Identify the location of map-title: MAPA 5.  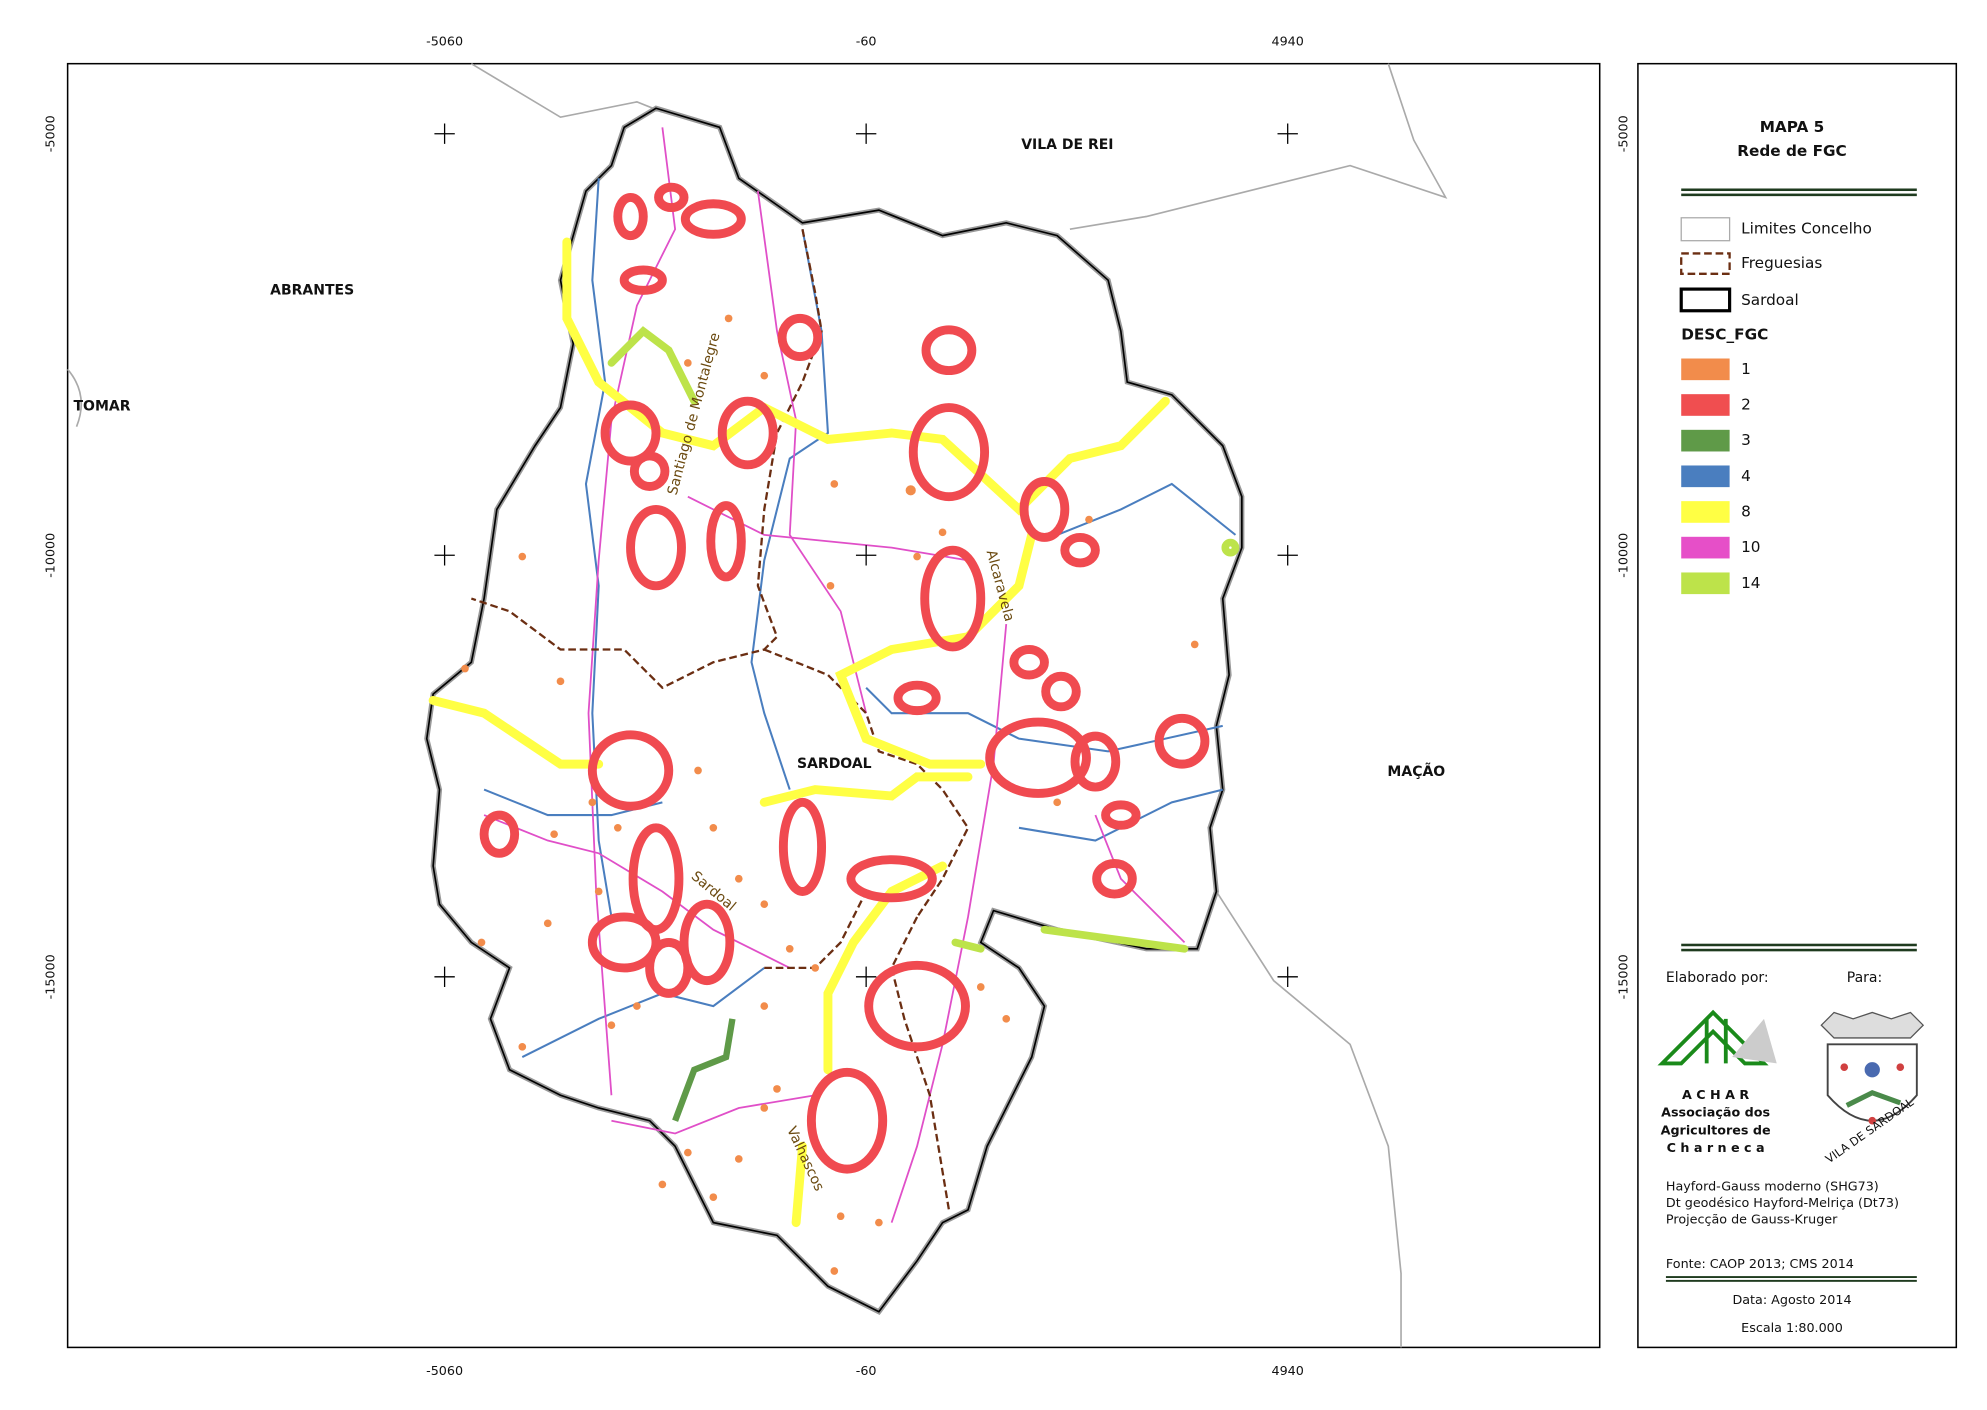
(1792, 127).